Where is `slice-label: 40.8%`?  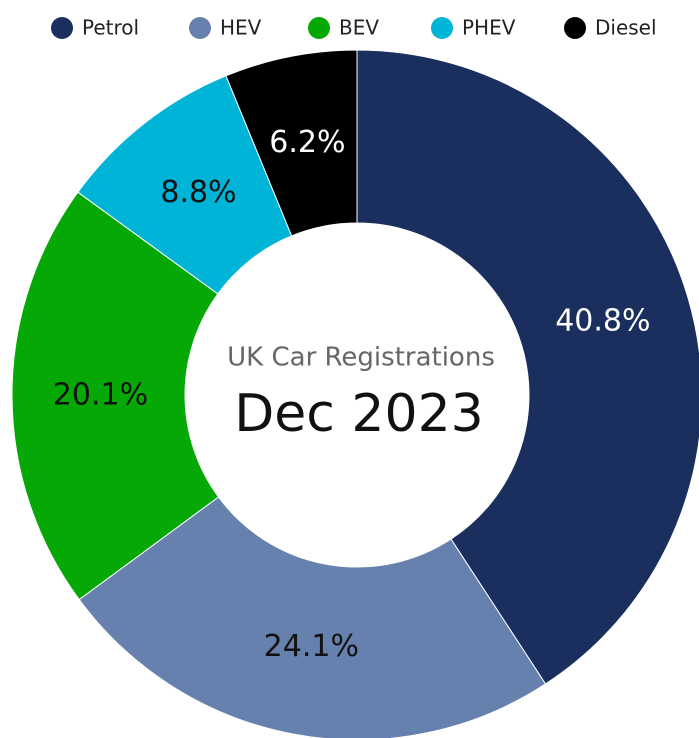 slice-label: 40.8% is located at coordinates (602, 320).